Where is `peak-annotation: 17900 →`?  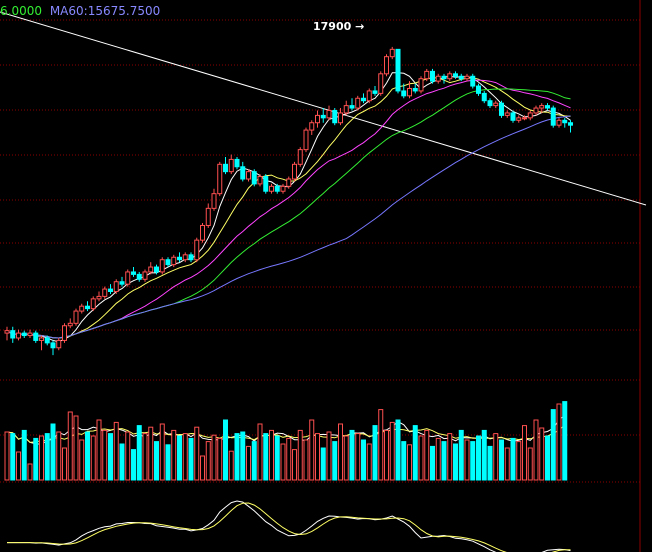
peak-annotation: 17900 → is located at coordinates (338, 26).